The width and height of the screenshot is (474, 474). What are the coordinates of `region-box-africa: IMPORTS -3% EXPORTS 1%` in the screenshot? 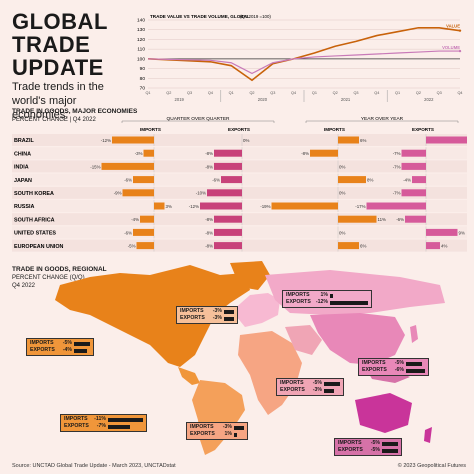 It's located at (217, 431).